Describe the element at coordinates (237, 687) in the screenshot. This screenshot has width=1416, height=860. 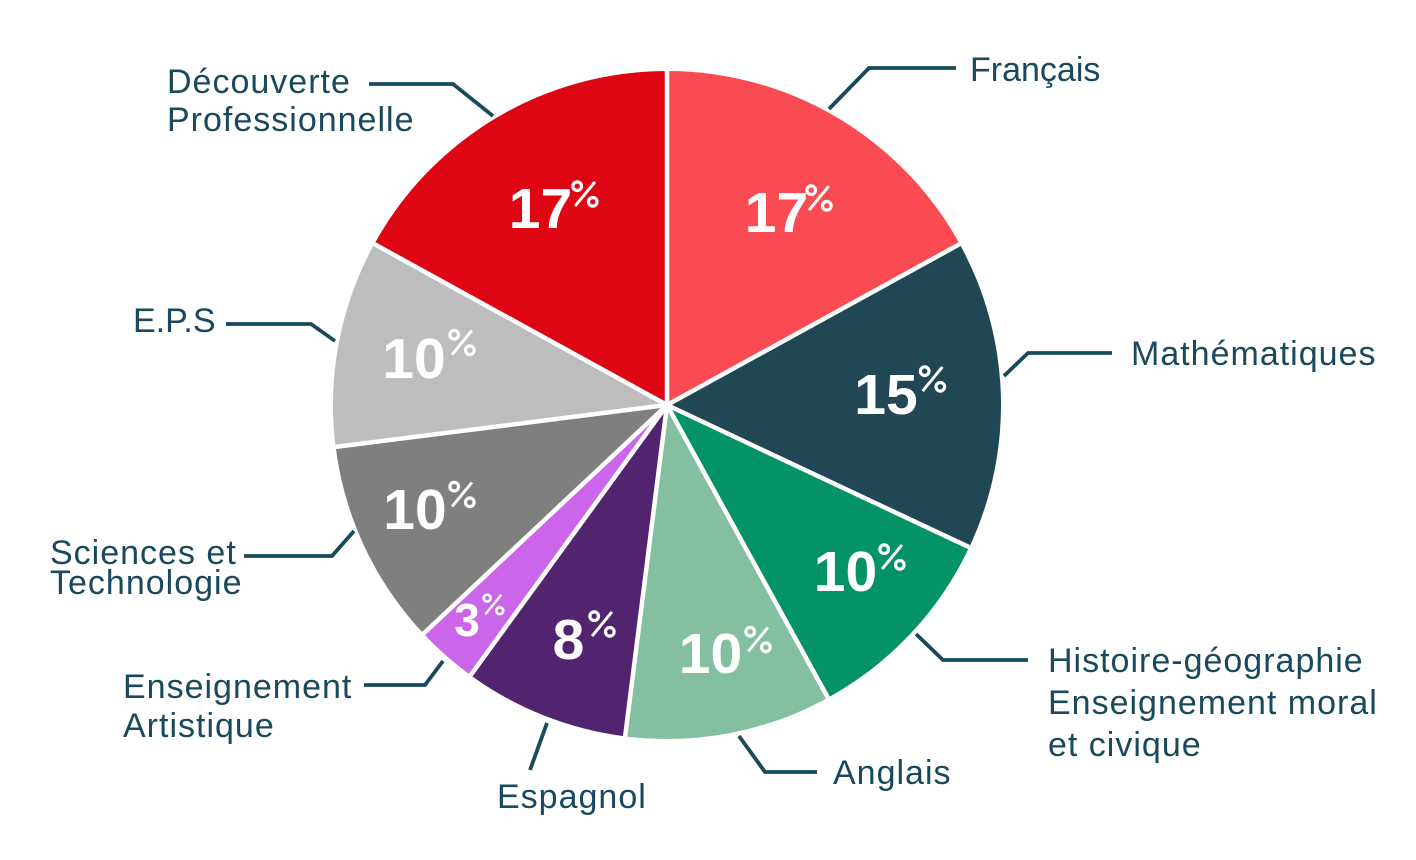
I see `svg-text: Enseignement` at that location.